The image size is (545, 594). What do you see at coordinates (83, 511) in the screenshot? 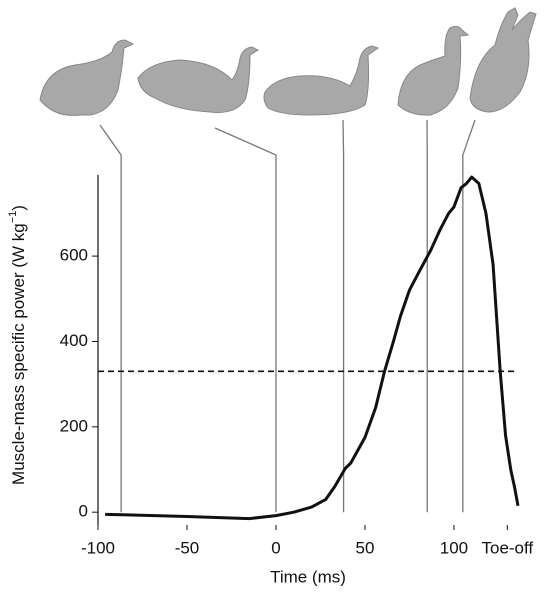
I see `y-tick-label: 0` at bounding box center [83, 511].